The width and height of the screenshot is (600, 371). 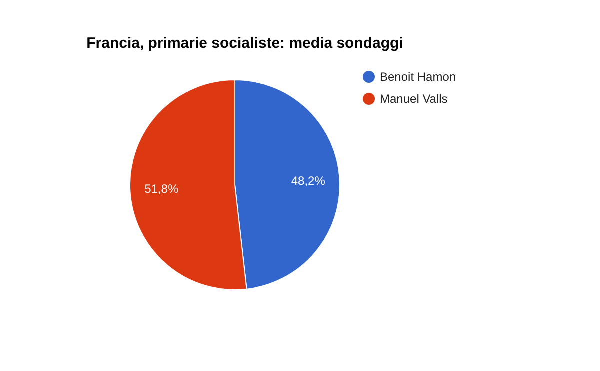 I want to click on legend-label: Manuel Valls, so click(x=414, y=99).